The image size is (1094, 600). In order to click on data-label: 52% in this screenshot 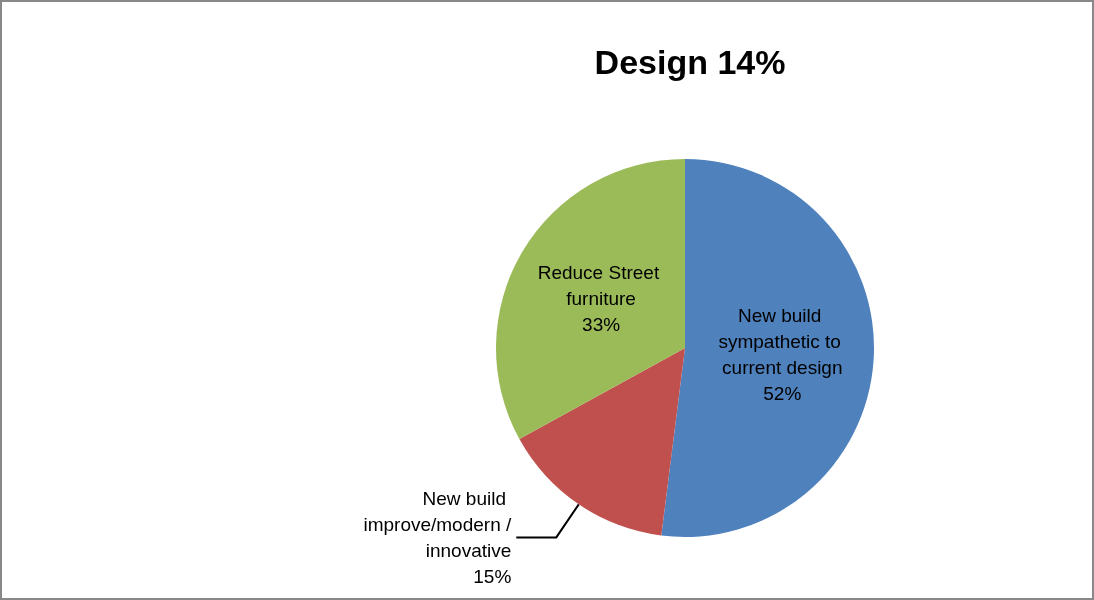, I will do `click(782, 393)`.